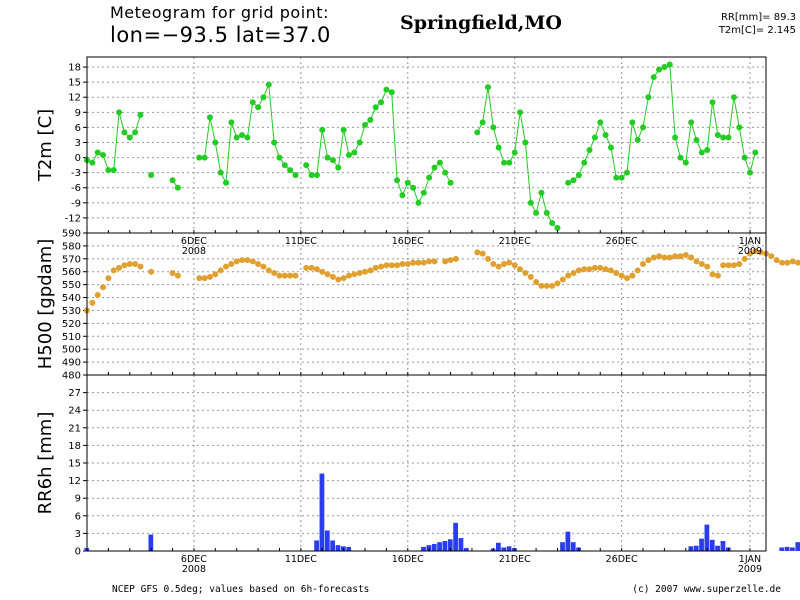 This screenshot has height=600, width=800. What do you see at coordinates (78, 143) in the screenshot?
I see `y-tick-label: 3` at bounding box center [78, 143].